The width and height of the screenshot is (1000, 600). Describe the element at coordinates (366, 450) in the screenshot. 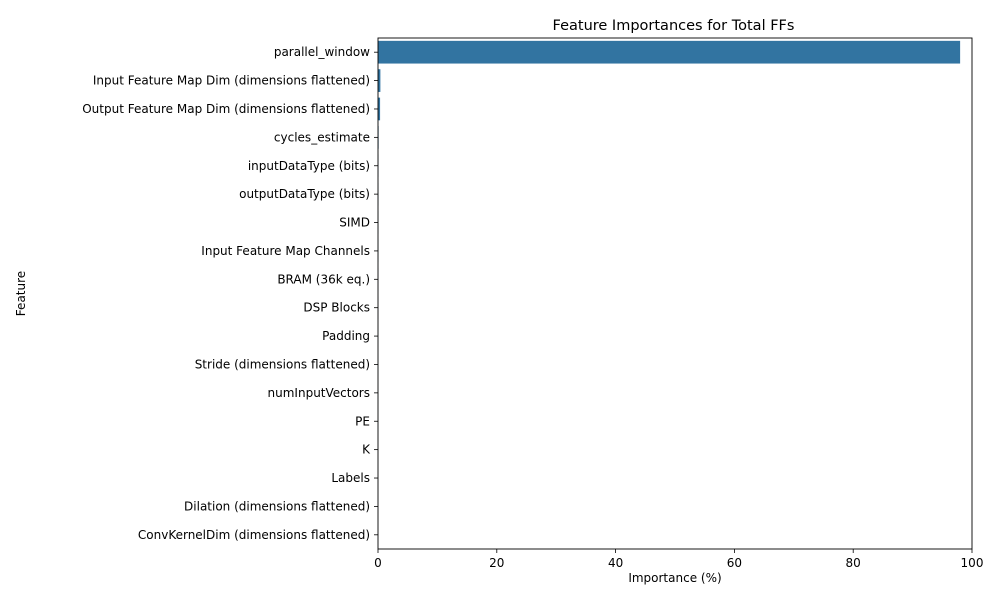

I see `y-tick-label: K` at that location.